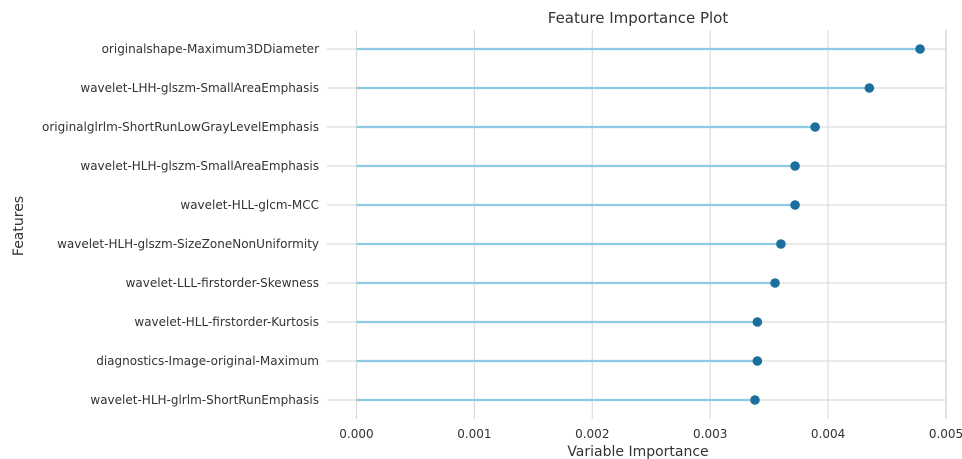  I want to click on x-tick-label: 0.003, so click(710, 434).